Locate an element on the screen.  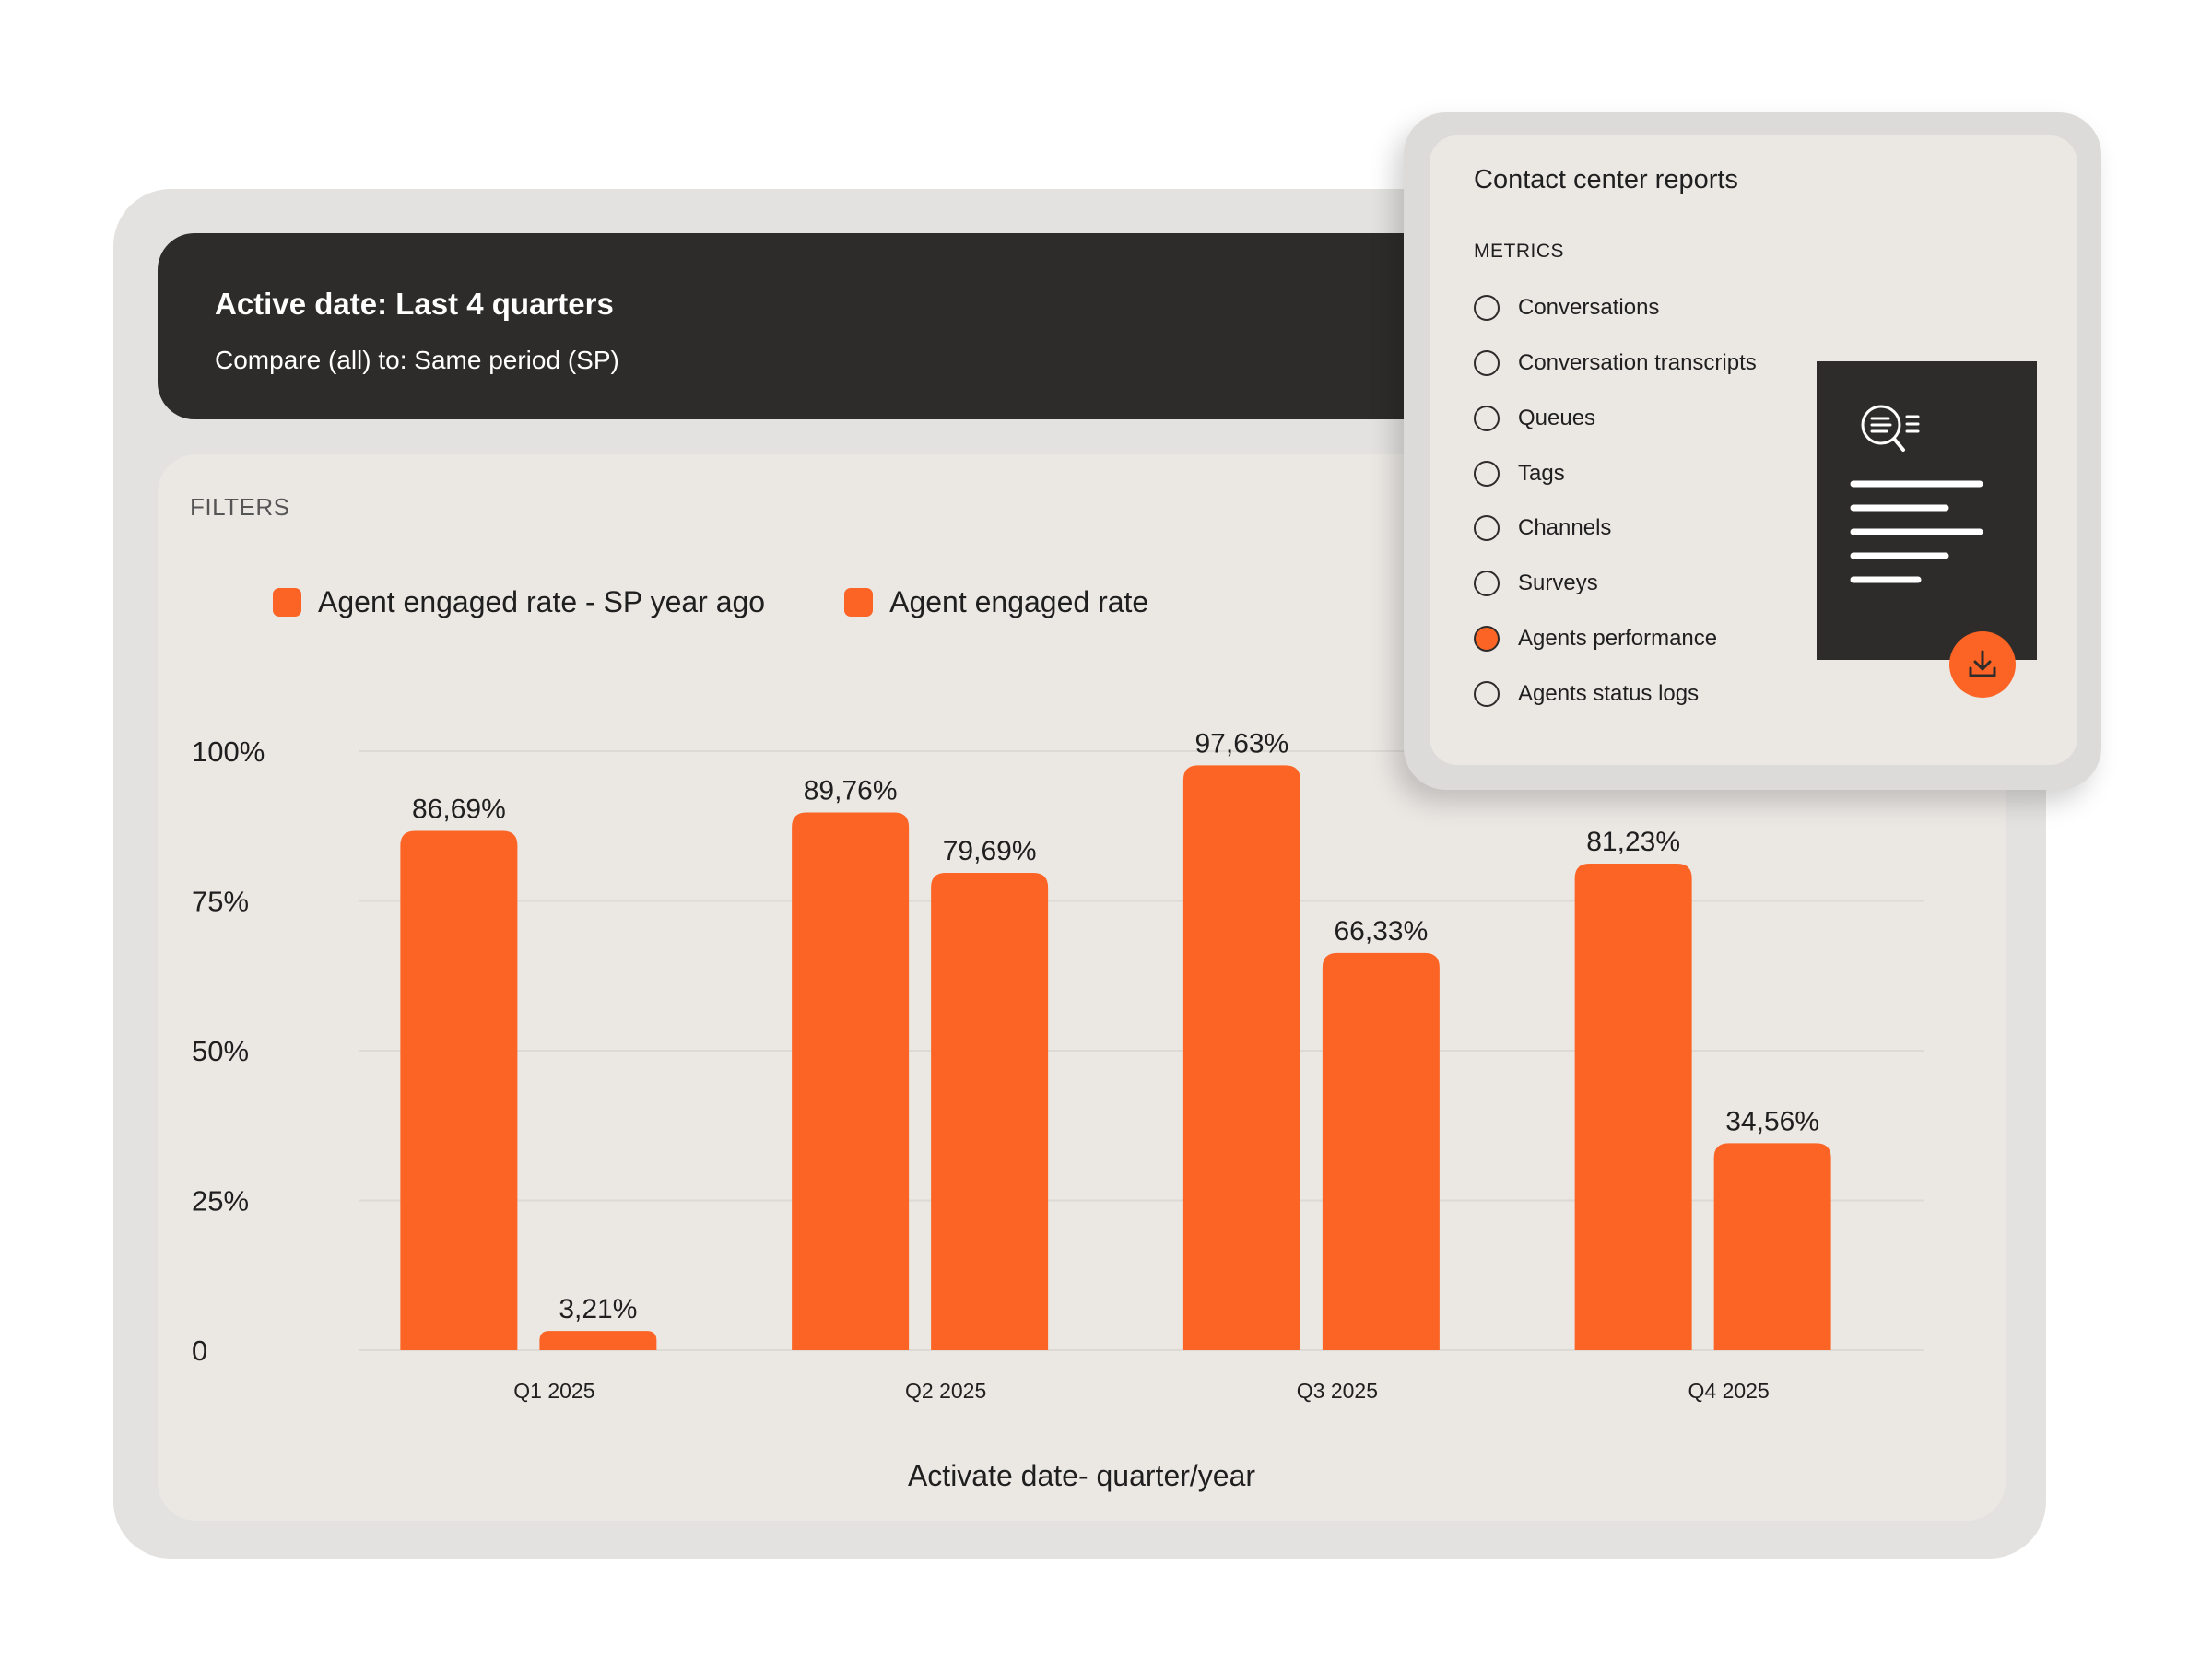
legend-item-current: Agent engaged rate is located at coordinates (996, 602).